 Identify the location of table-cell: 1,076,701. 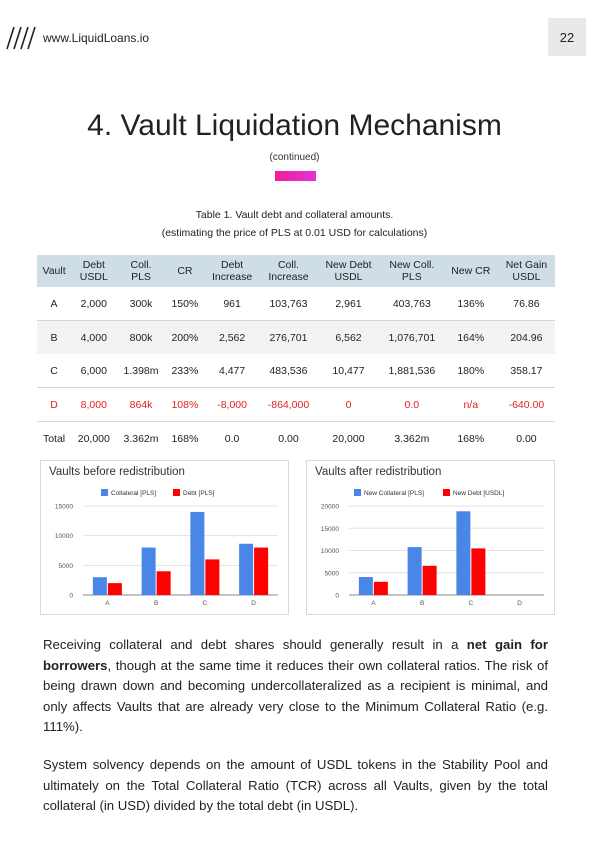
(411, 337).